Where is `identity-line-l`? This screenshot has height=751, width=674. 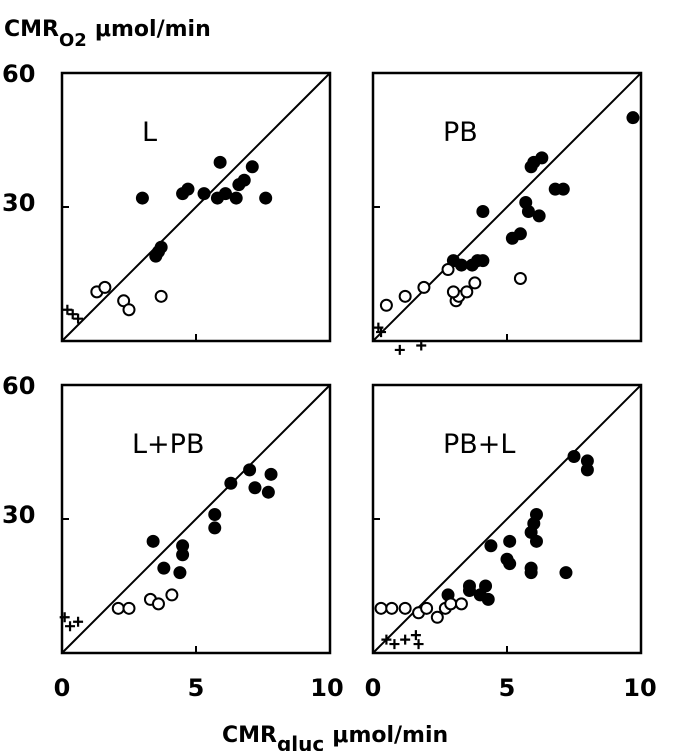 identity-line-l is located at coordinates (196, 207).